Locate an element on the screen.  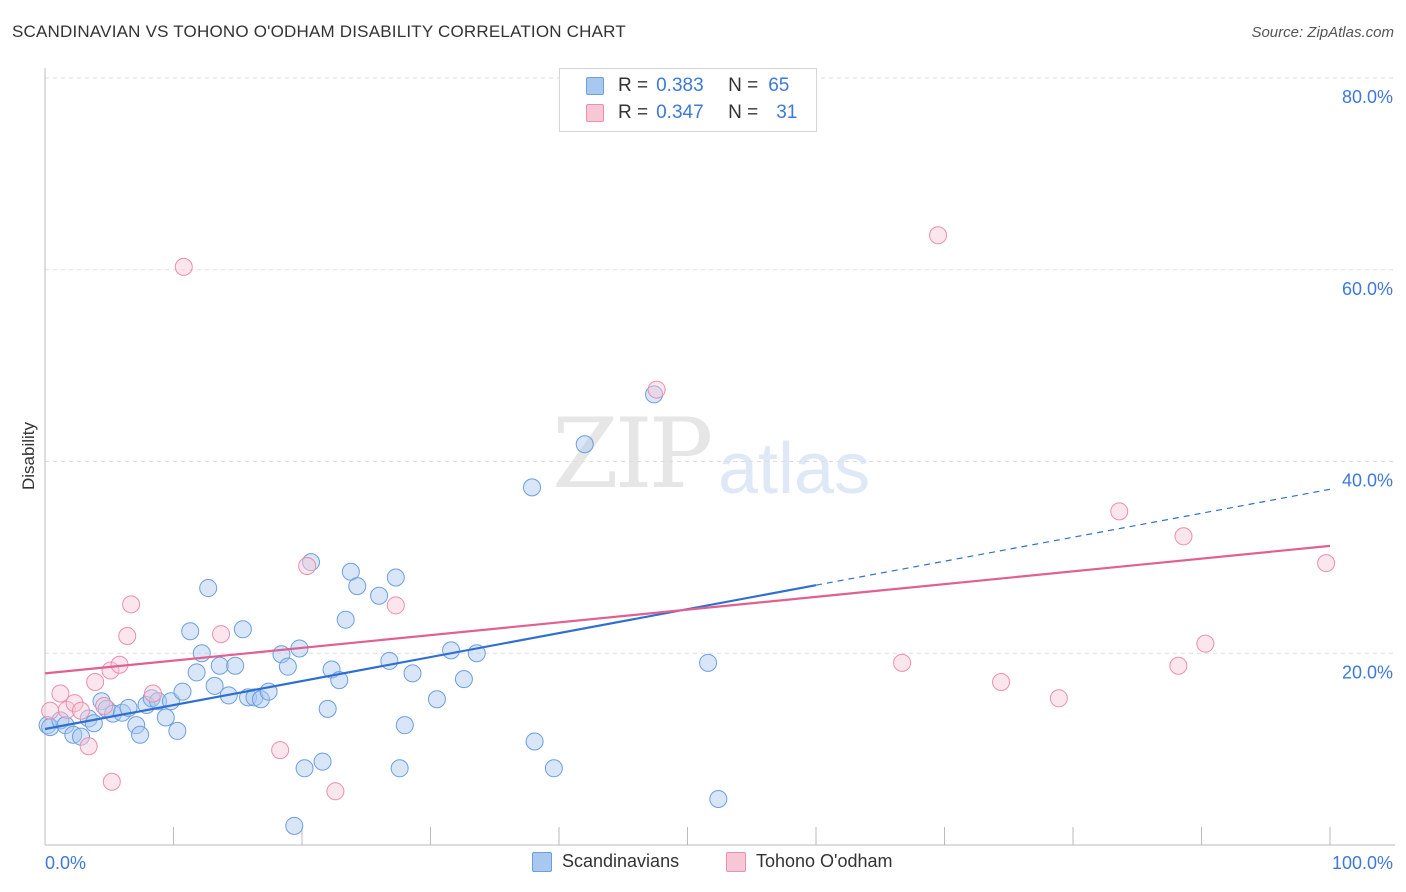
watermark-atlas: atlas is located at coordinates (794, 469).